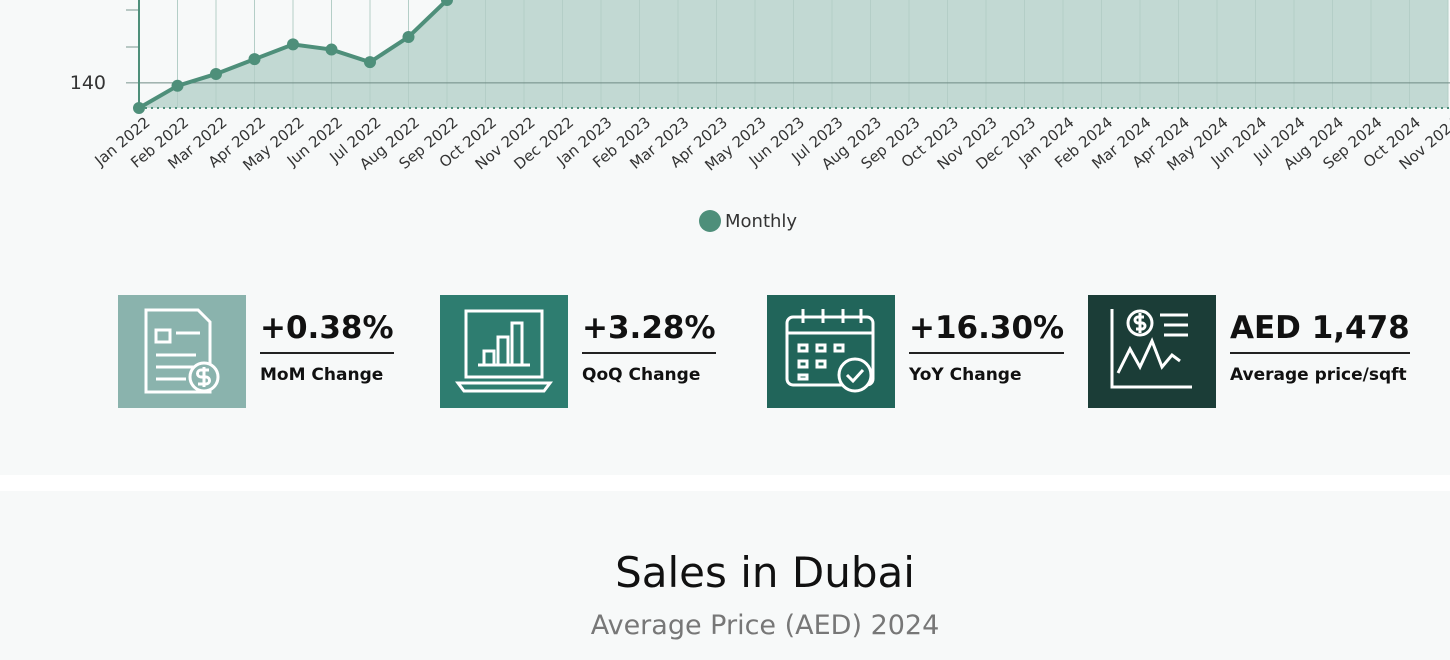  I want to click on divider, so click(725, 483).